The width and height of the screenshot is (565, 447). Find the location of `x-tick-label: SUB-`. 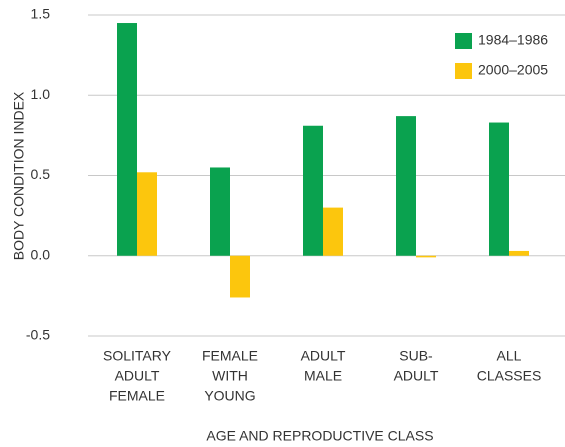

x-tick-label: SUB- is located at coordinates (416, 356).